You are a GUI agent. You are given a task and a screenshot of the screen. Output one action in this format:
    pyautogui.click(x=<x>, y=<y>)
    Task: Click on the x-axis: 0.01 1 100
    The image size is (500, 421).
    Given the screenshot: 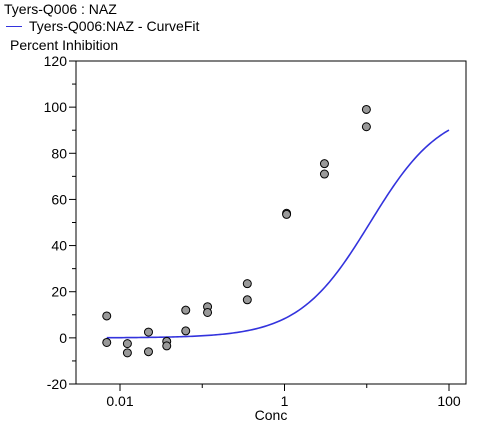 What is the action you would take?
    pyautogui.click(x=283, y=396)
    